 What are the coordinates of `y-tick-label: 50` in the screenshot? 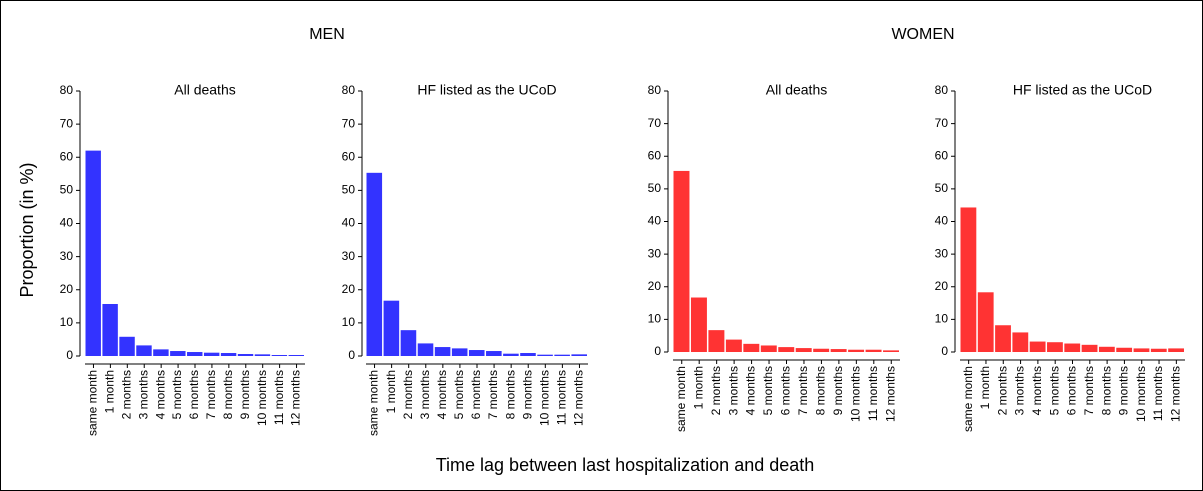 It's located at (67, 190).